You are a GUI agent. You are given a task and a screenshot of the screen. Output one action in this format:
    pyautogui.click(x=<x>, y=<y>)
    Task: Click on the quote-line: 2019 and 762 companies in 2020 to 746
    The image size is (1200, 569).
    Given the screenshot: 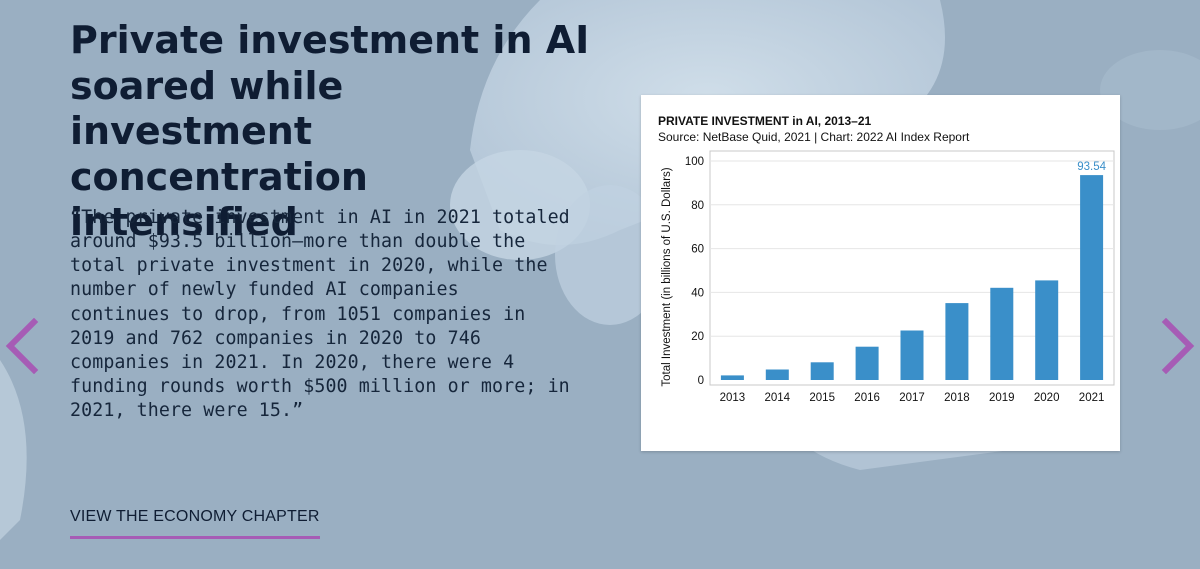 What is the action you would take?
    pyautogui.click(x=275, y=338)
    